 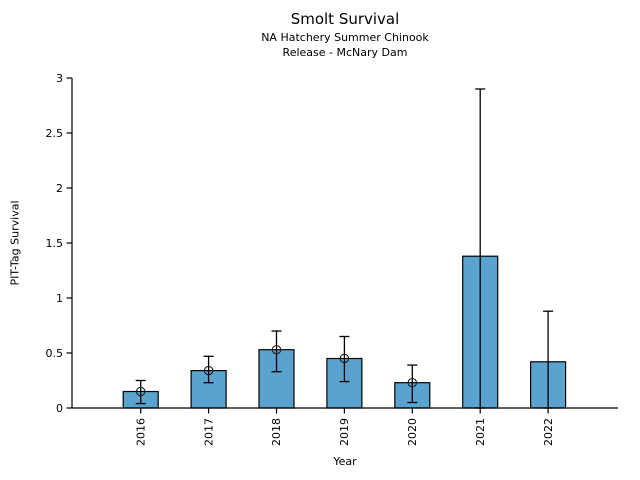 What do you see at coordinates (55, 133) in the screenshot?
I see `y-tick-label: 2.5` at bounding box center [55, 133].